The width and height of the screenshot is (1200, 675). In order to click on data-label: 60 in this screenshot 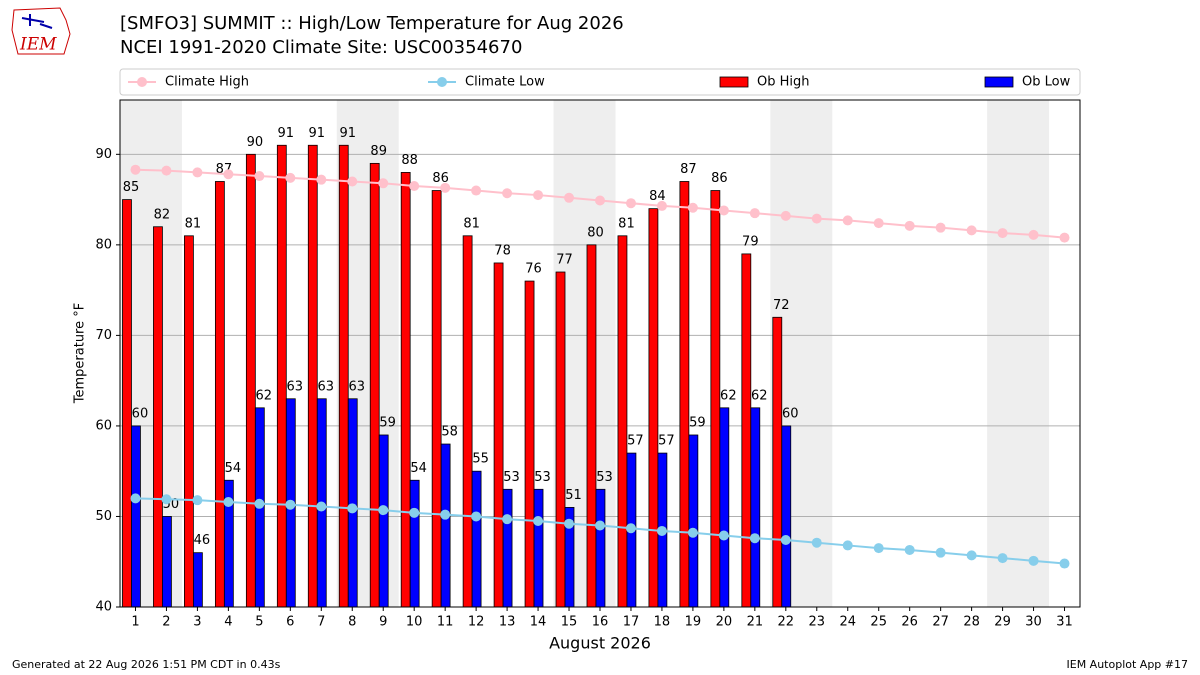, I will do `click(790, 413)`.